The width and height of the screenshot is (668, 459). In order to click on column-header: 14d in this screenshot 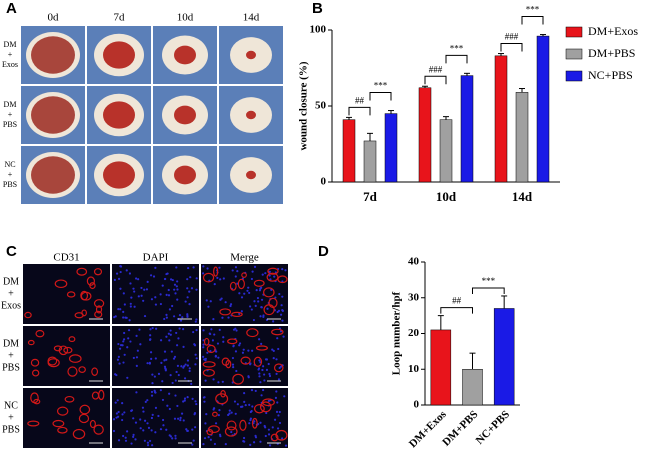, I will do `click(251, 18)`.